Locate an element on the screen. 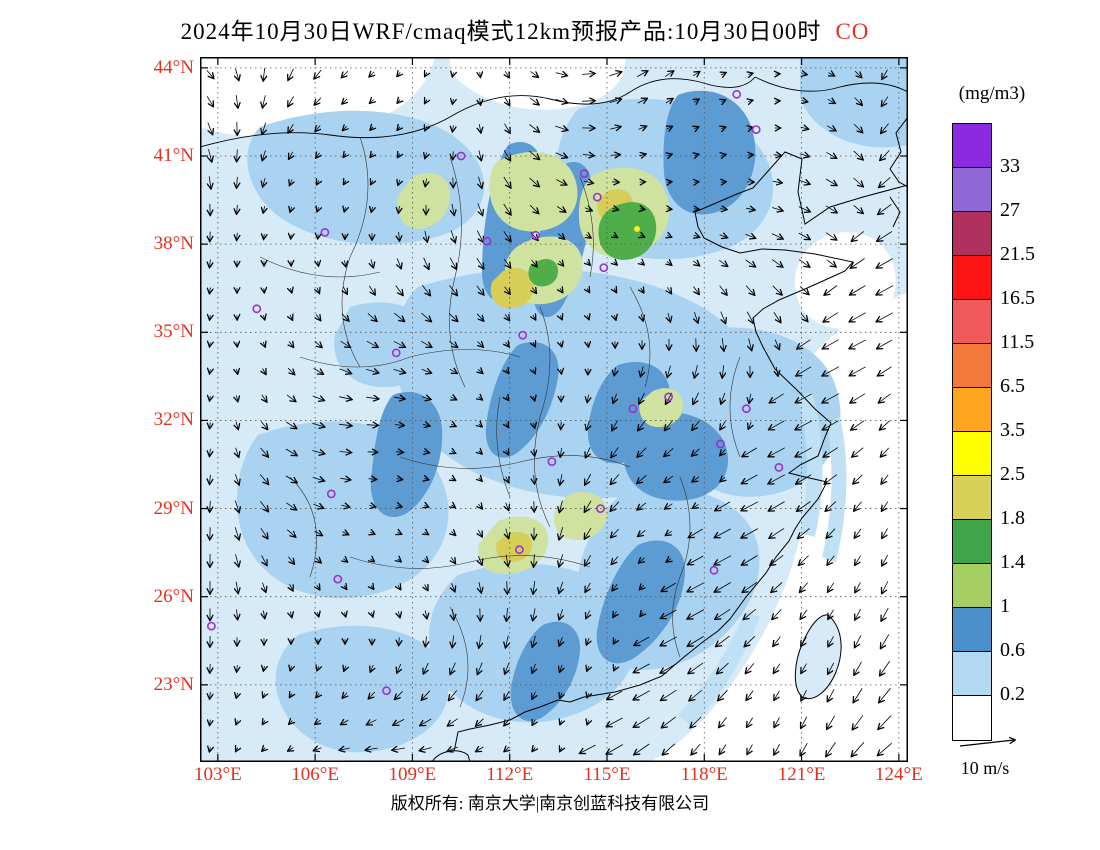  x-axis-tick-label: 115°E is located at coordinates (607, 774).